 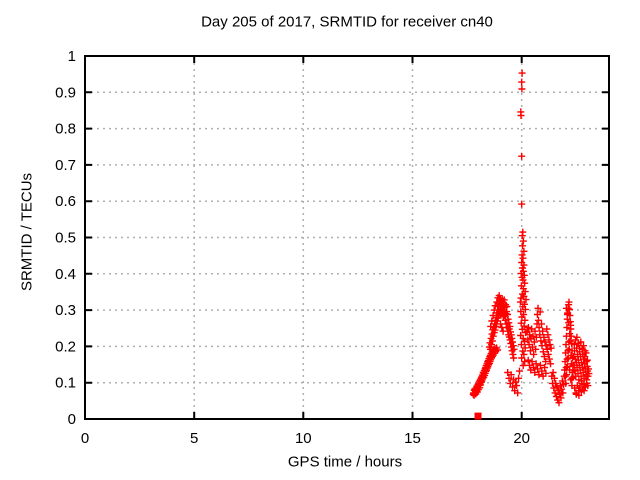 I want to click on x-axis-label: GPS time / hours, so click(x=345, y=462).